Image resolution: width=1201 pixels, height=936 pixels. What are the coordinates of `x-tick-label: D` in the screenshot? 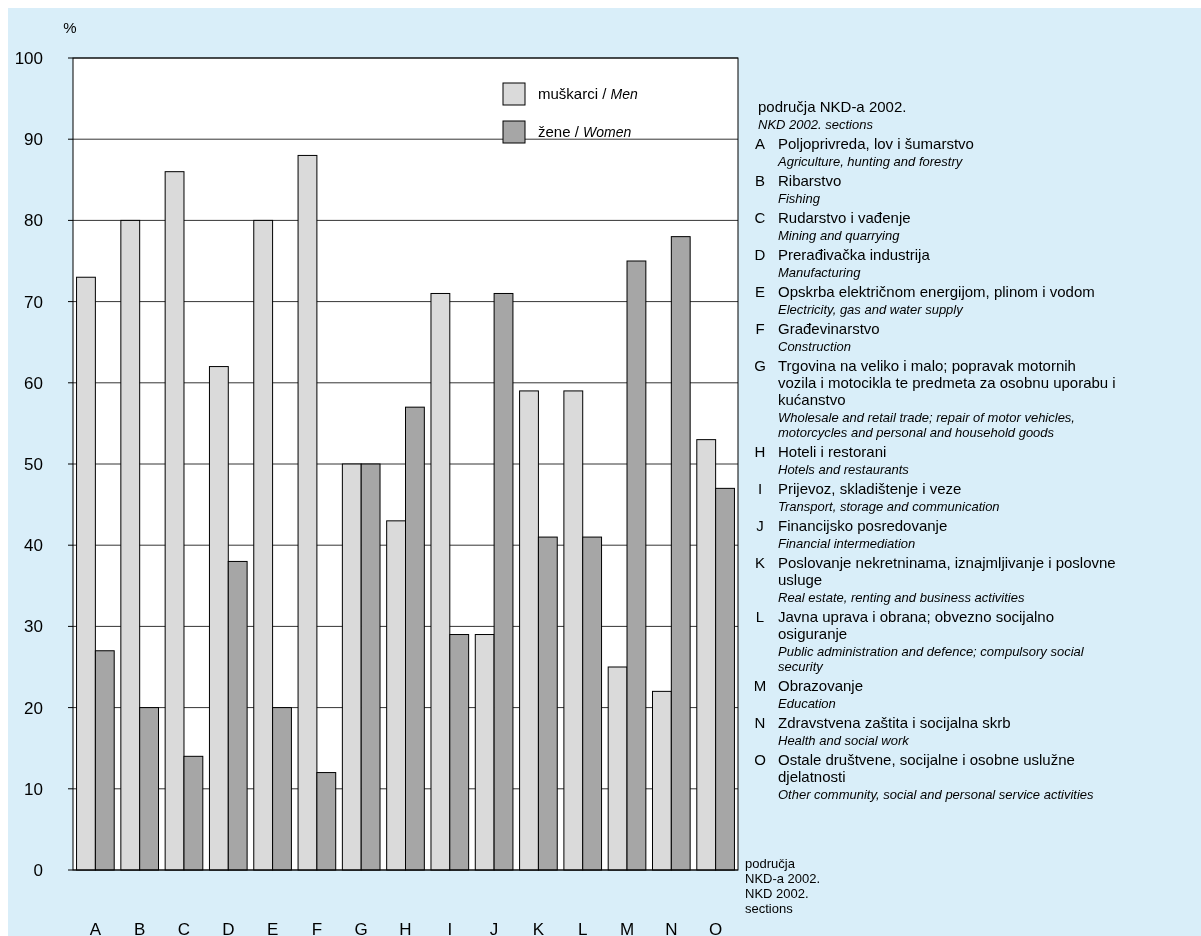 It's located at (228, 928).